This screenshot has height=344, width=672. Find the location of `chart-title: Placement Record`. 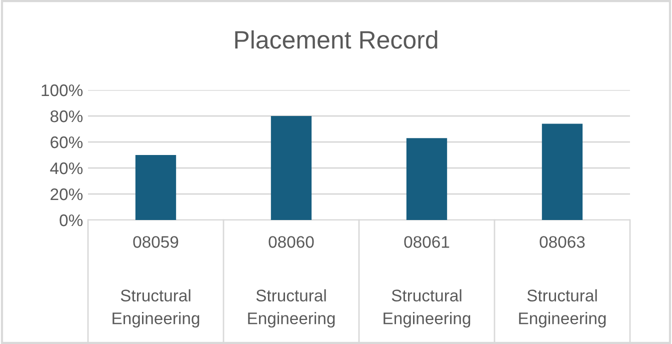

chart-title: Placement Record is located at coordinates (336, 39).